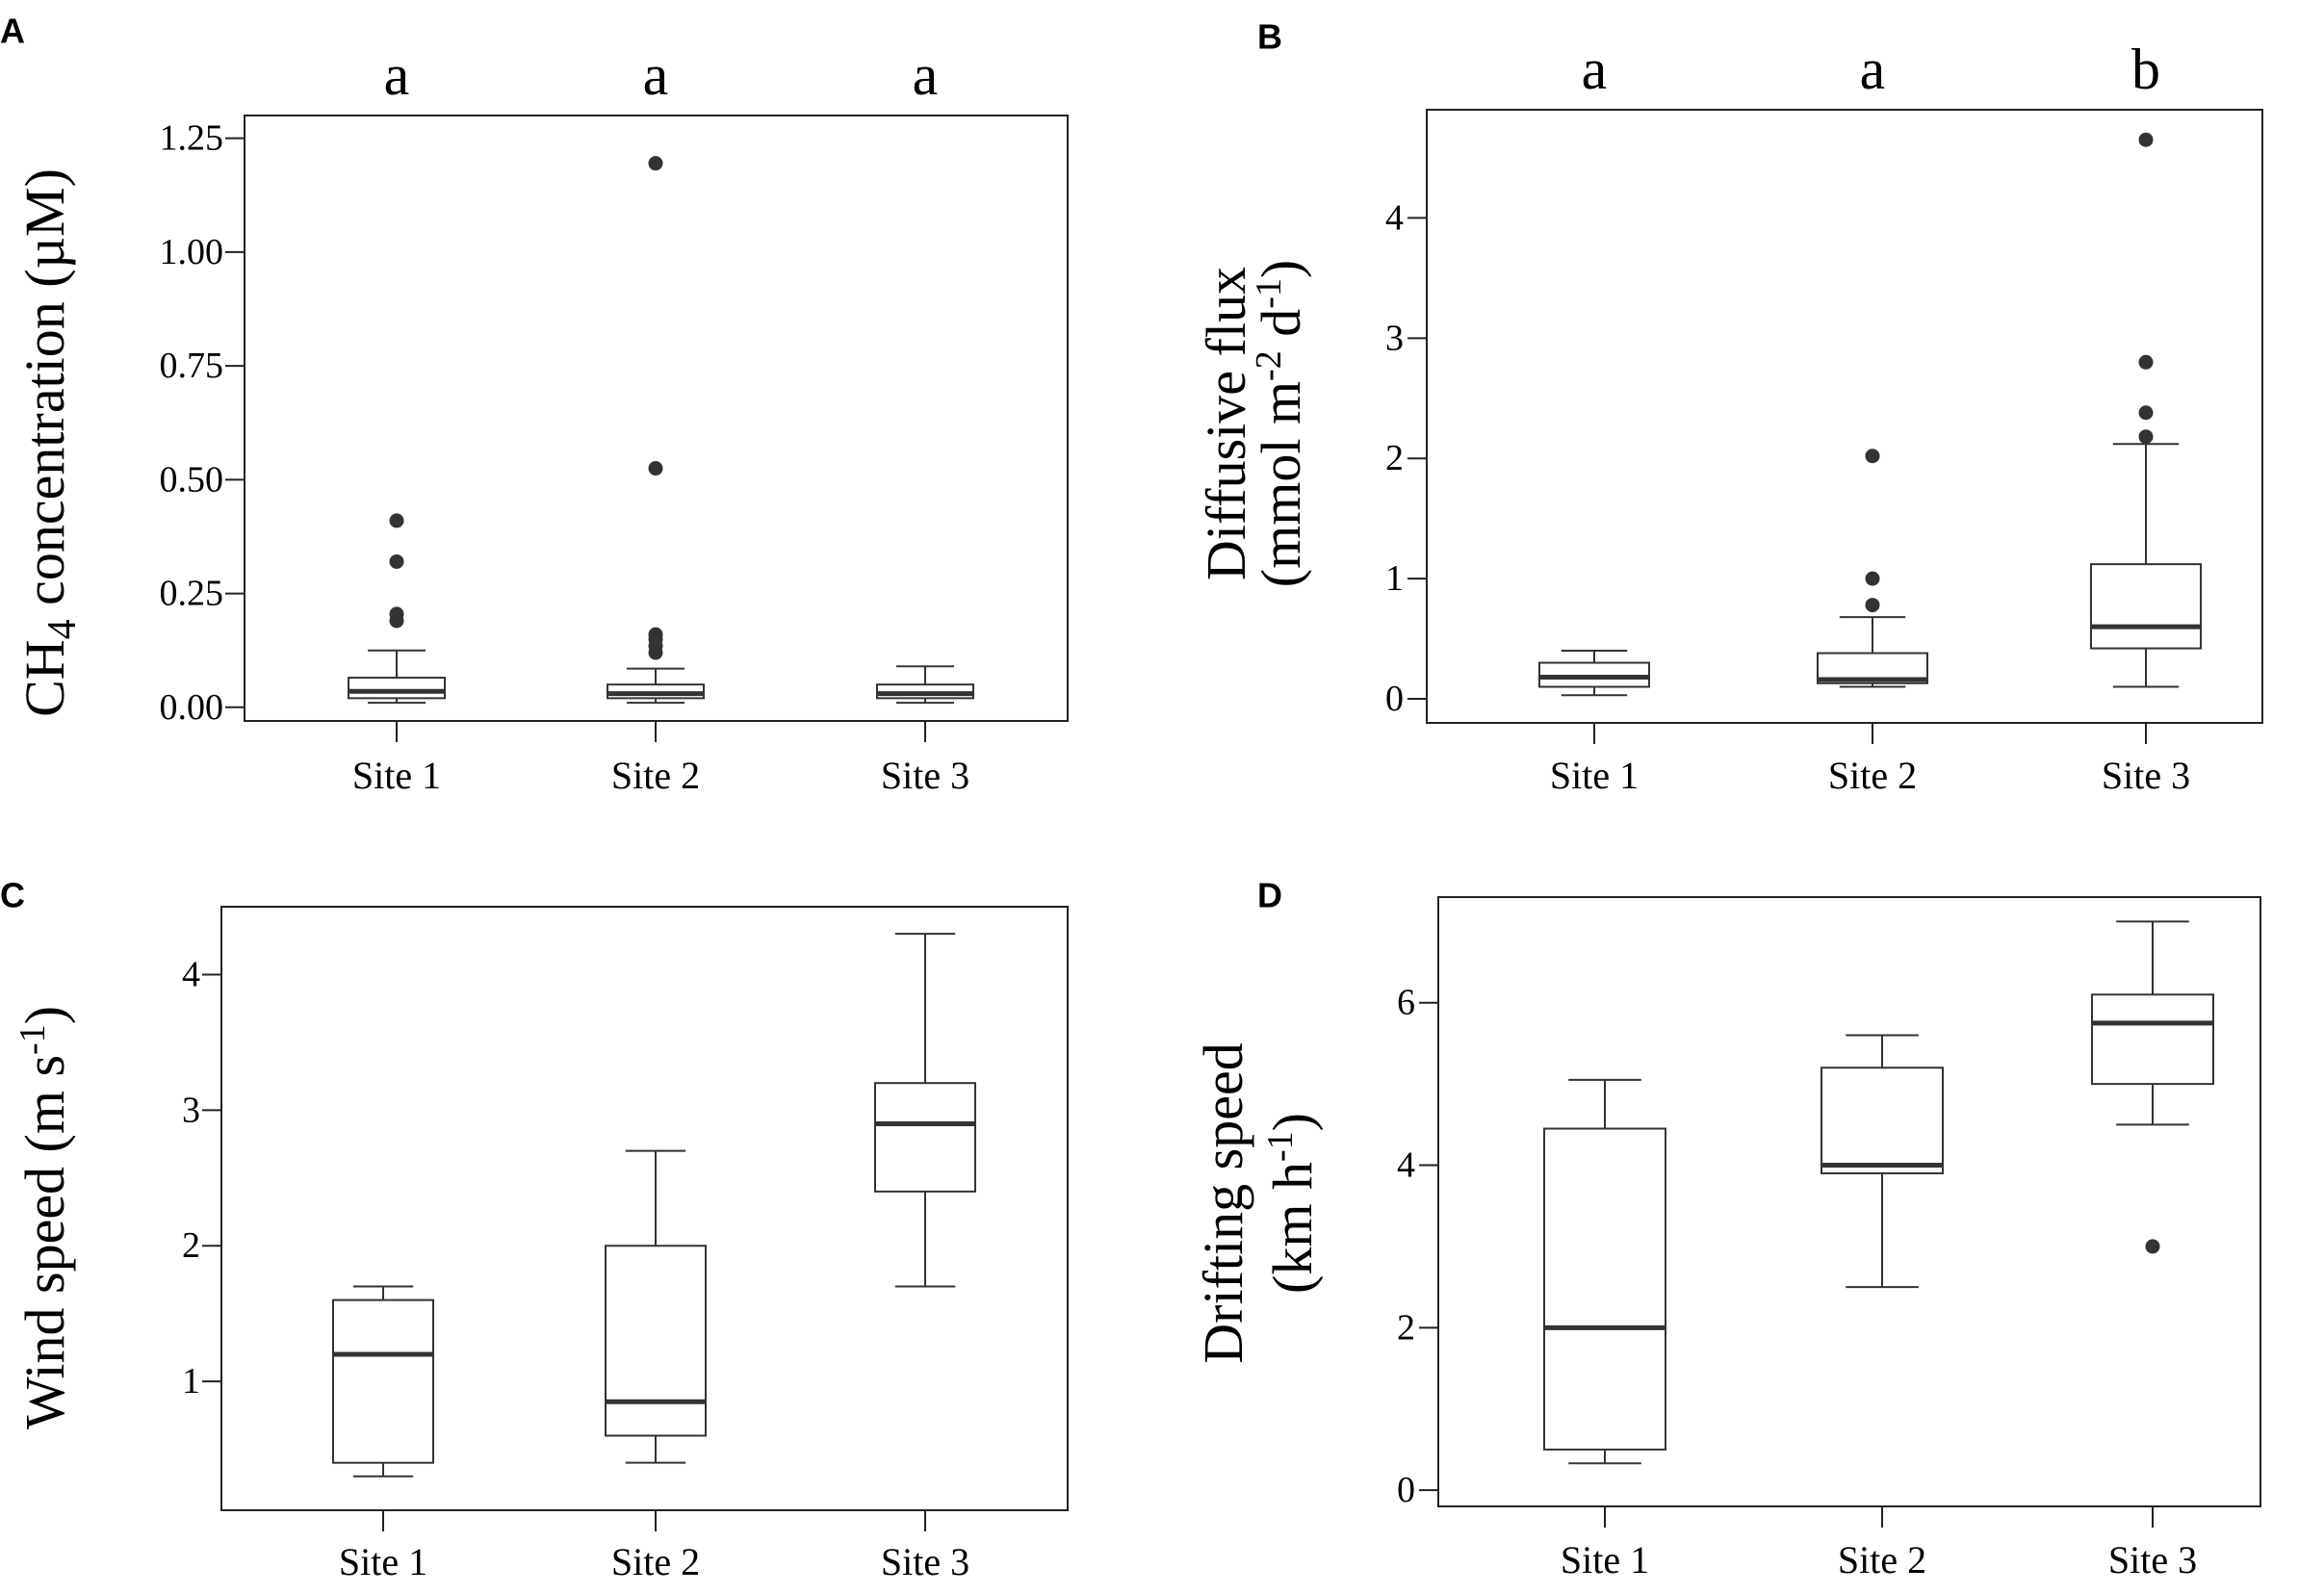  Describe the element at coordinates (192, 366) in the screenshot. I see `y-tick-label: 0.75` at that location.